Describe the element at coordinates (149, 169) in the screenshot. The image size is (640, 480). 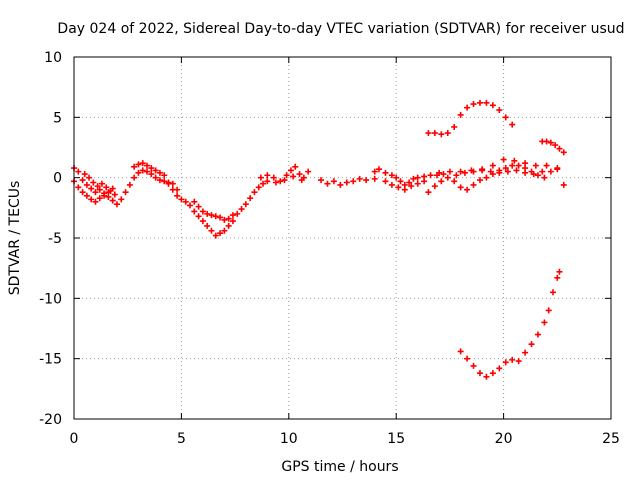
I see `series-arc-d` at that location.